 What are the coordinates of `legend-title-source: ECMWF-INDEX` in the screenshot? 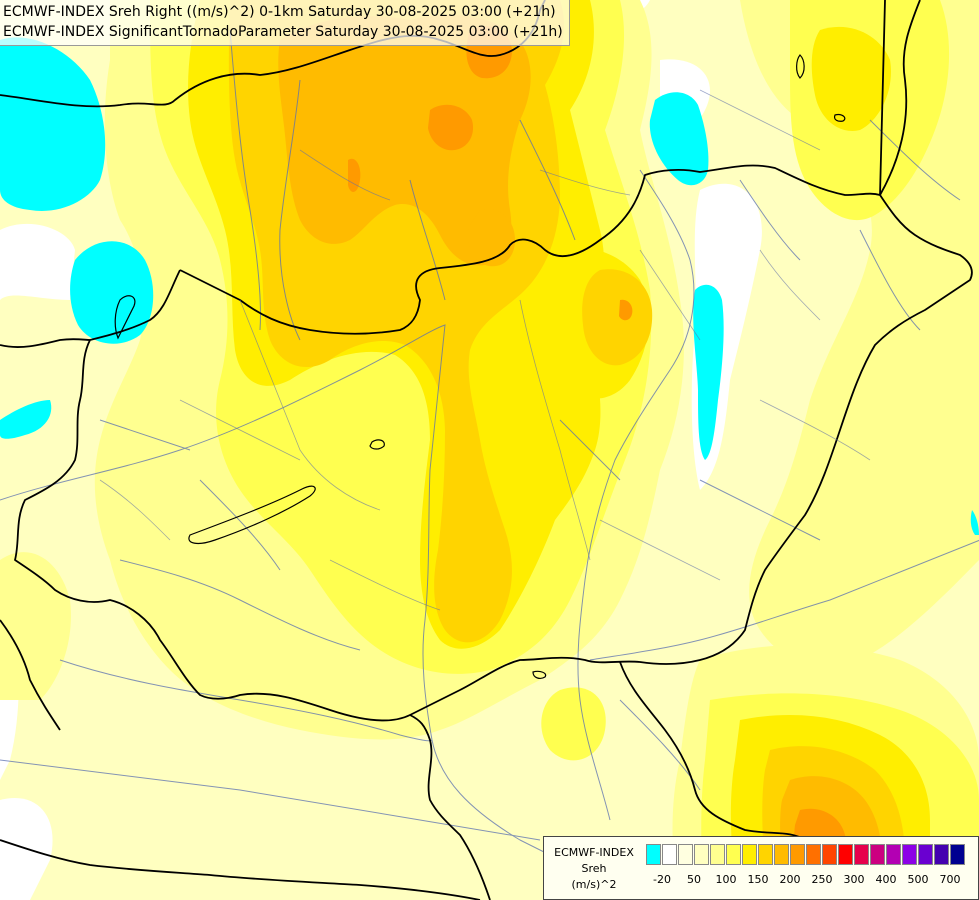 It's located at (594, 852).